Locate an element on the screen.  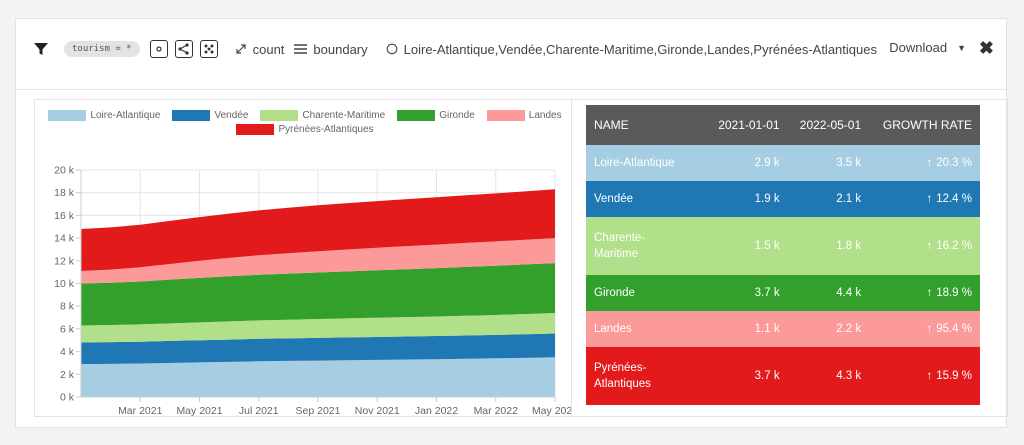
table-row: Gironde 3.7 k 4.4 k ↑ 18.9 % is located at coordinates (783, 293).